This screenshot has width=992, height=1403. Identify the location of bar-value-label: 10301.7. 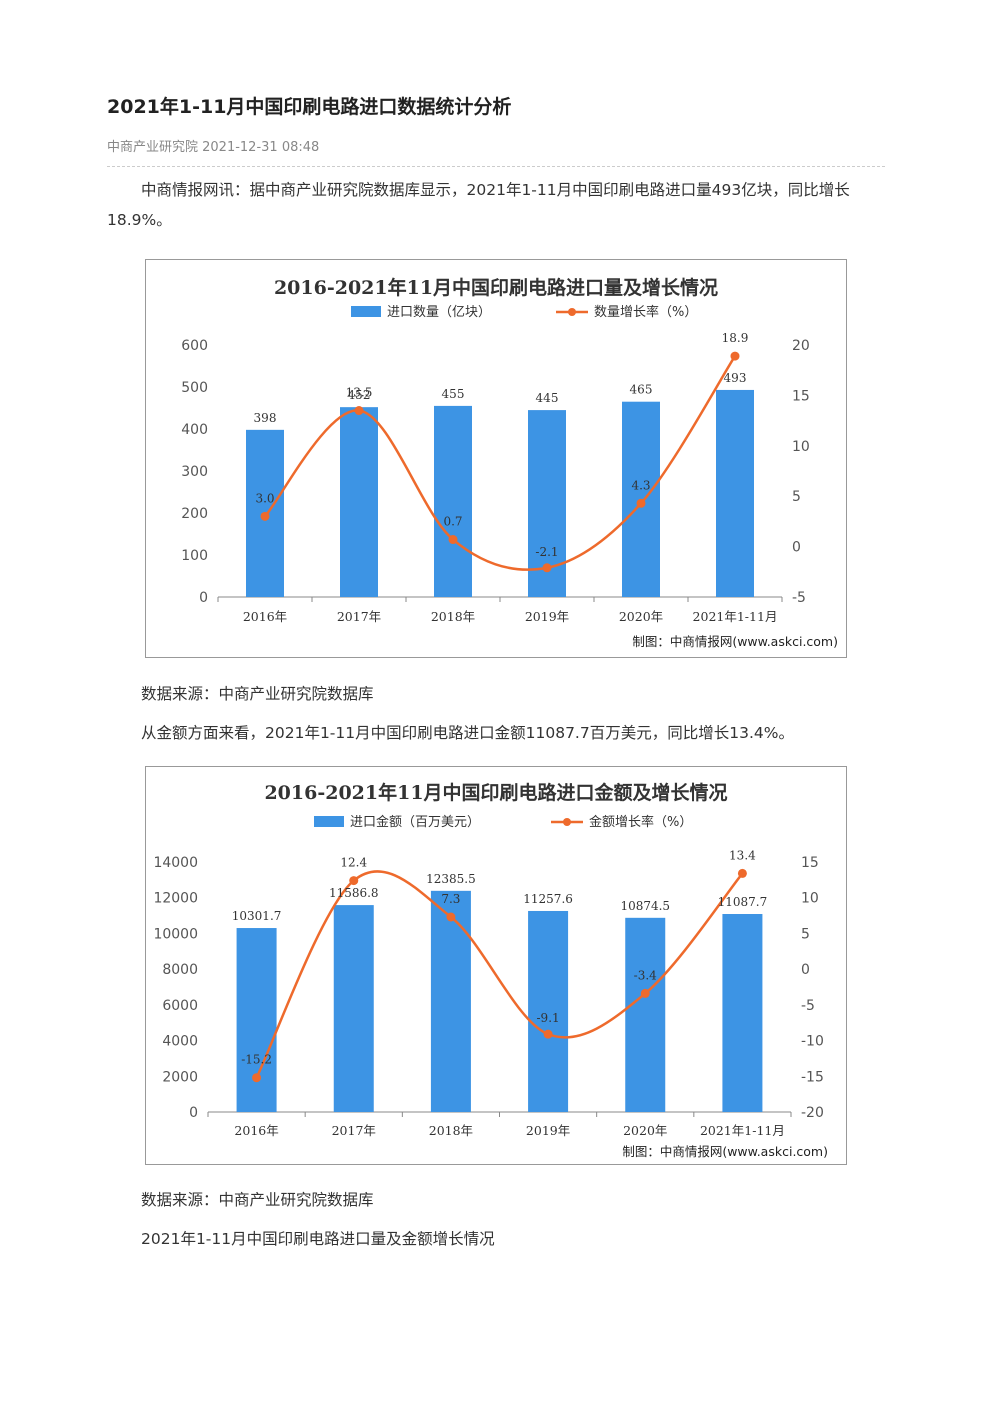
(257, 916).